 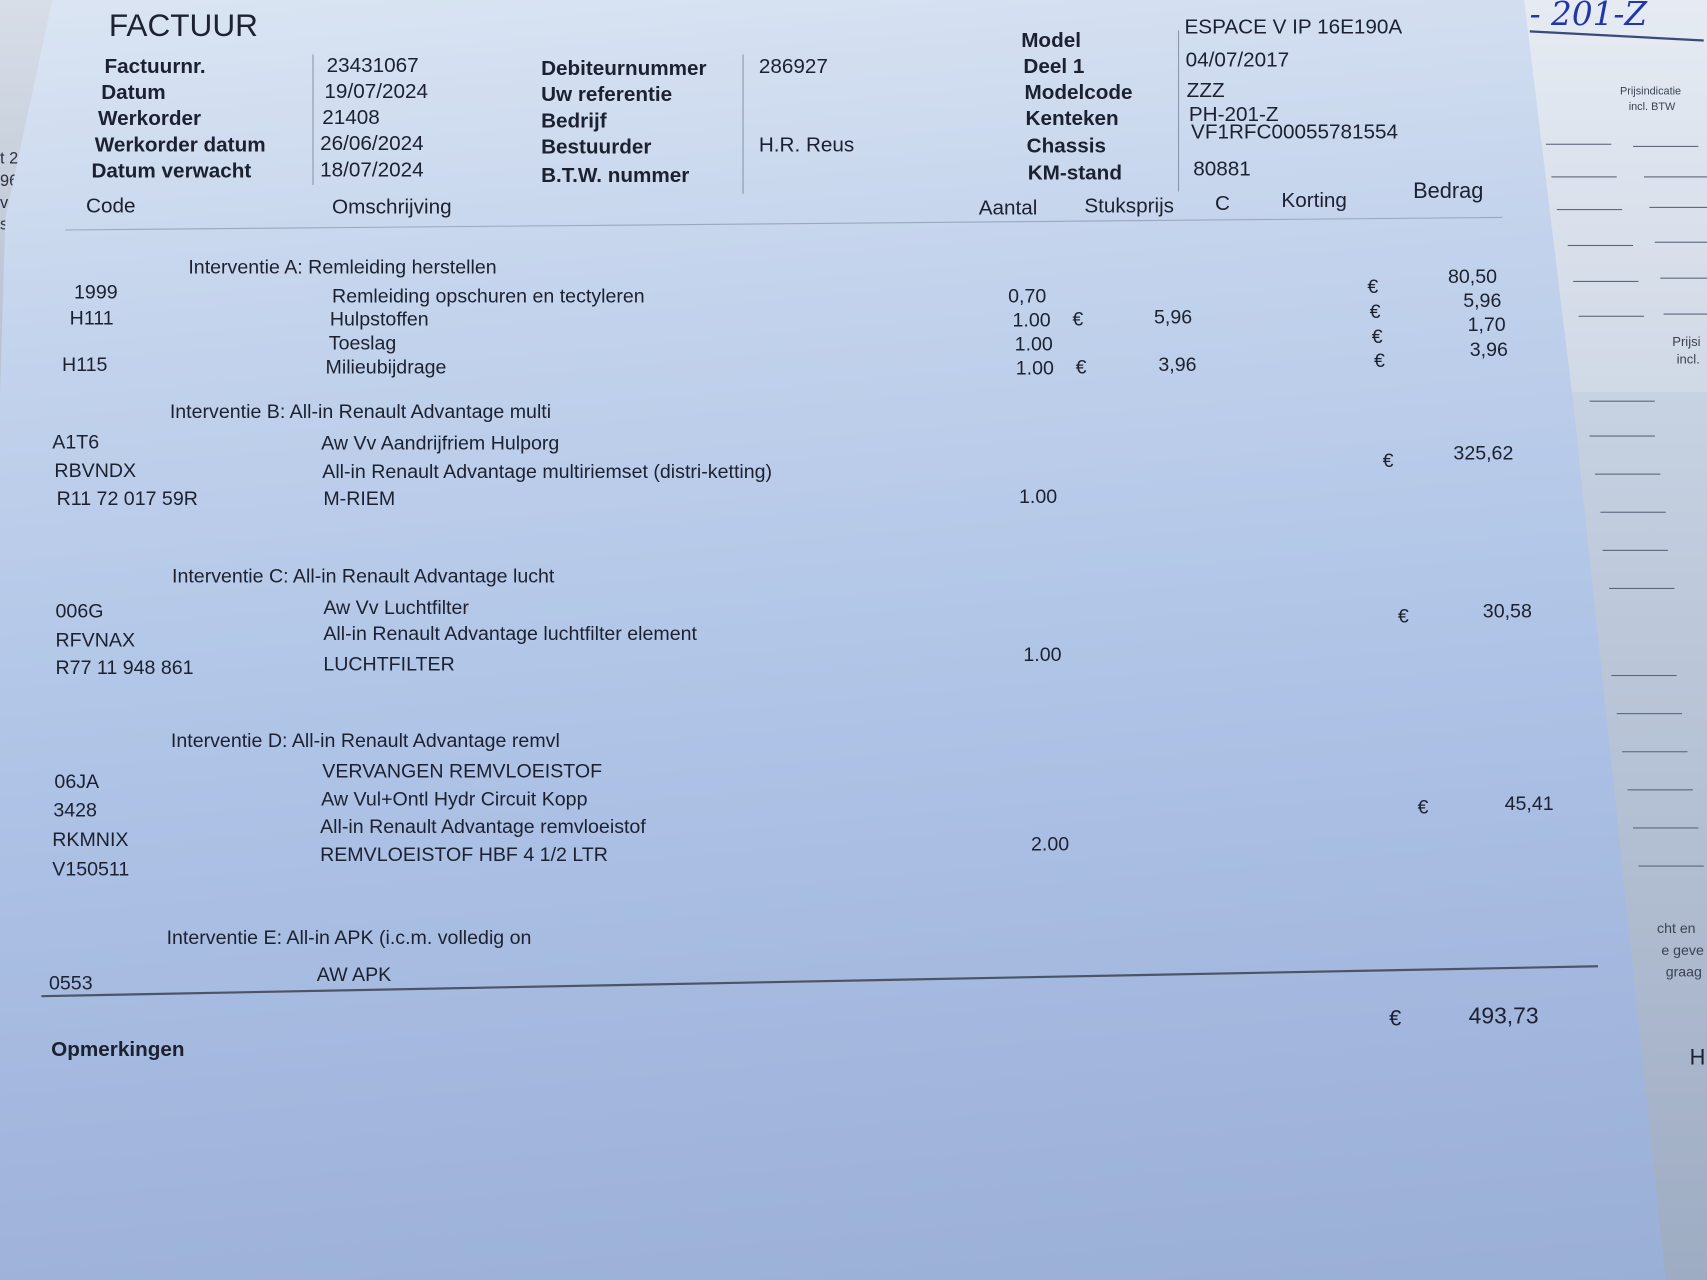 I want to click on col-header-discount: Korting, so click(x=1314, y=201).